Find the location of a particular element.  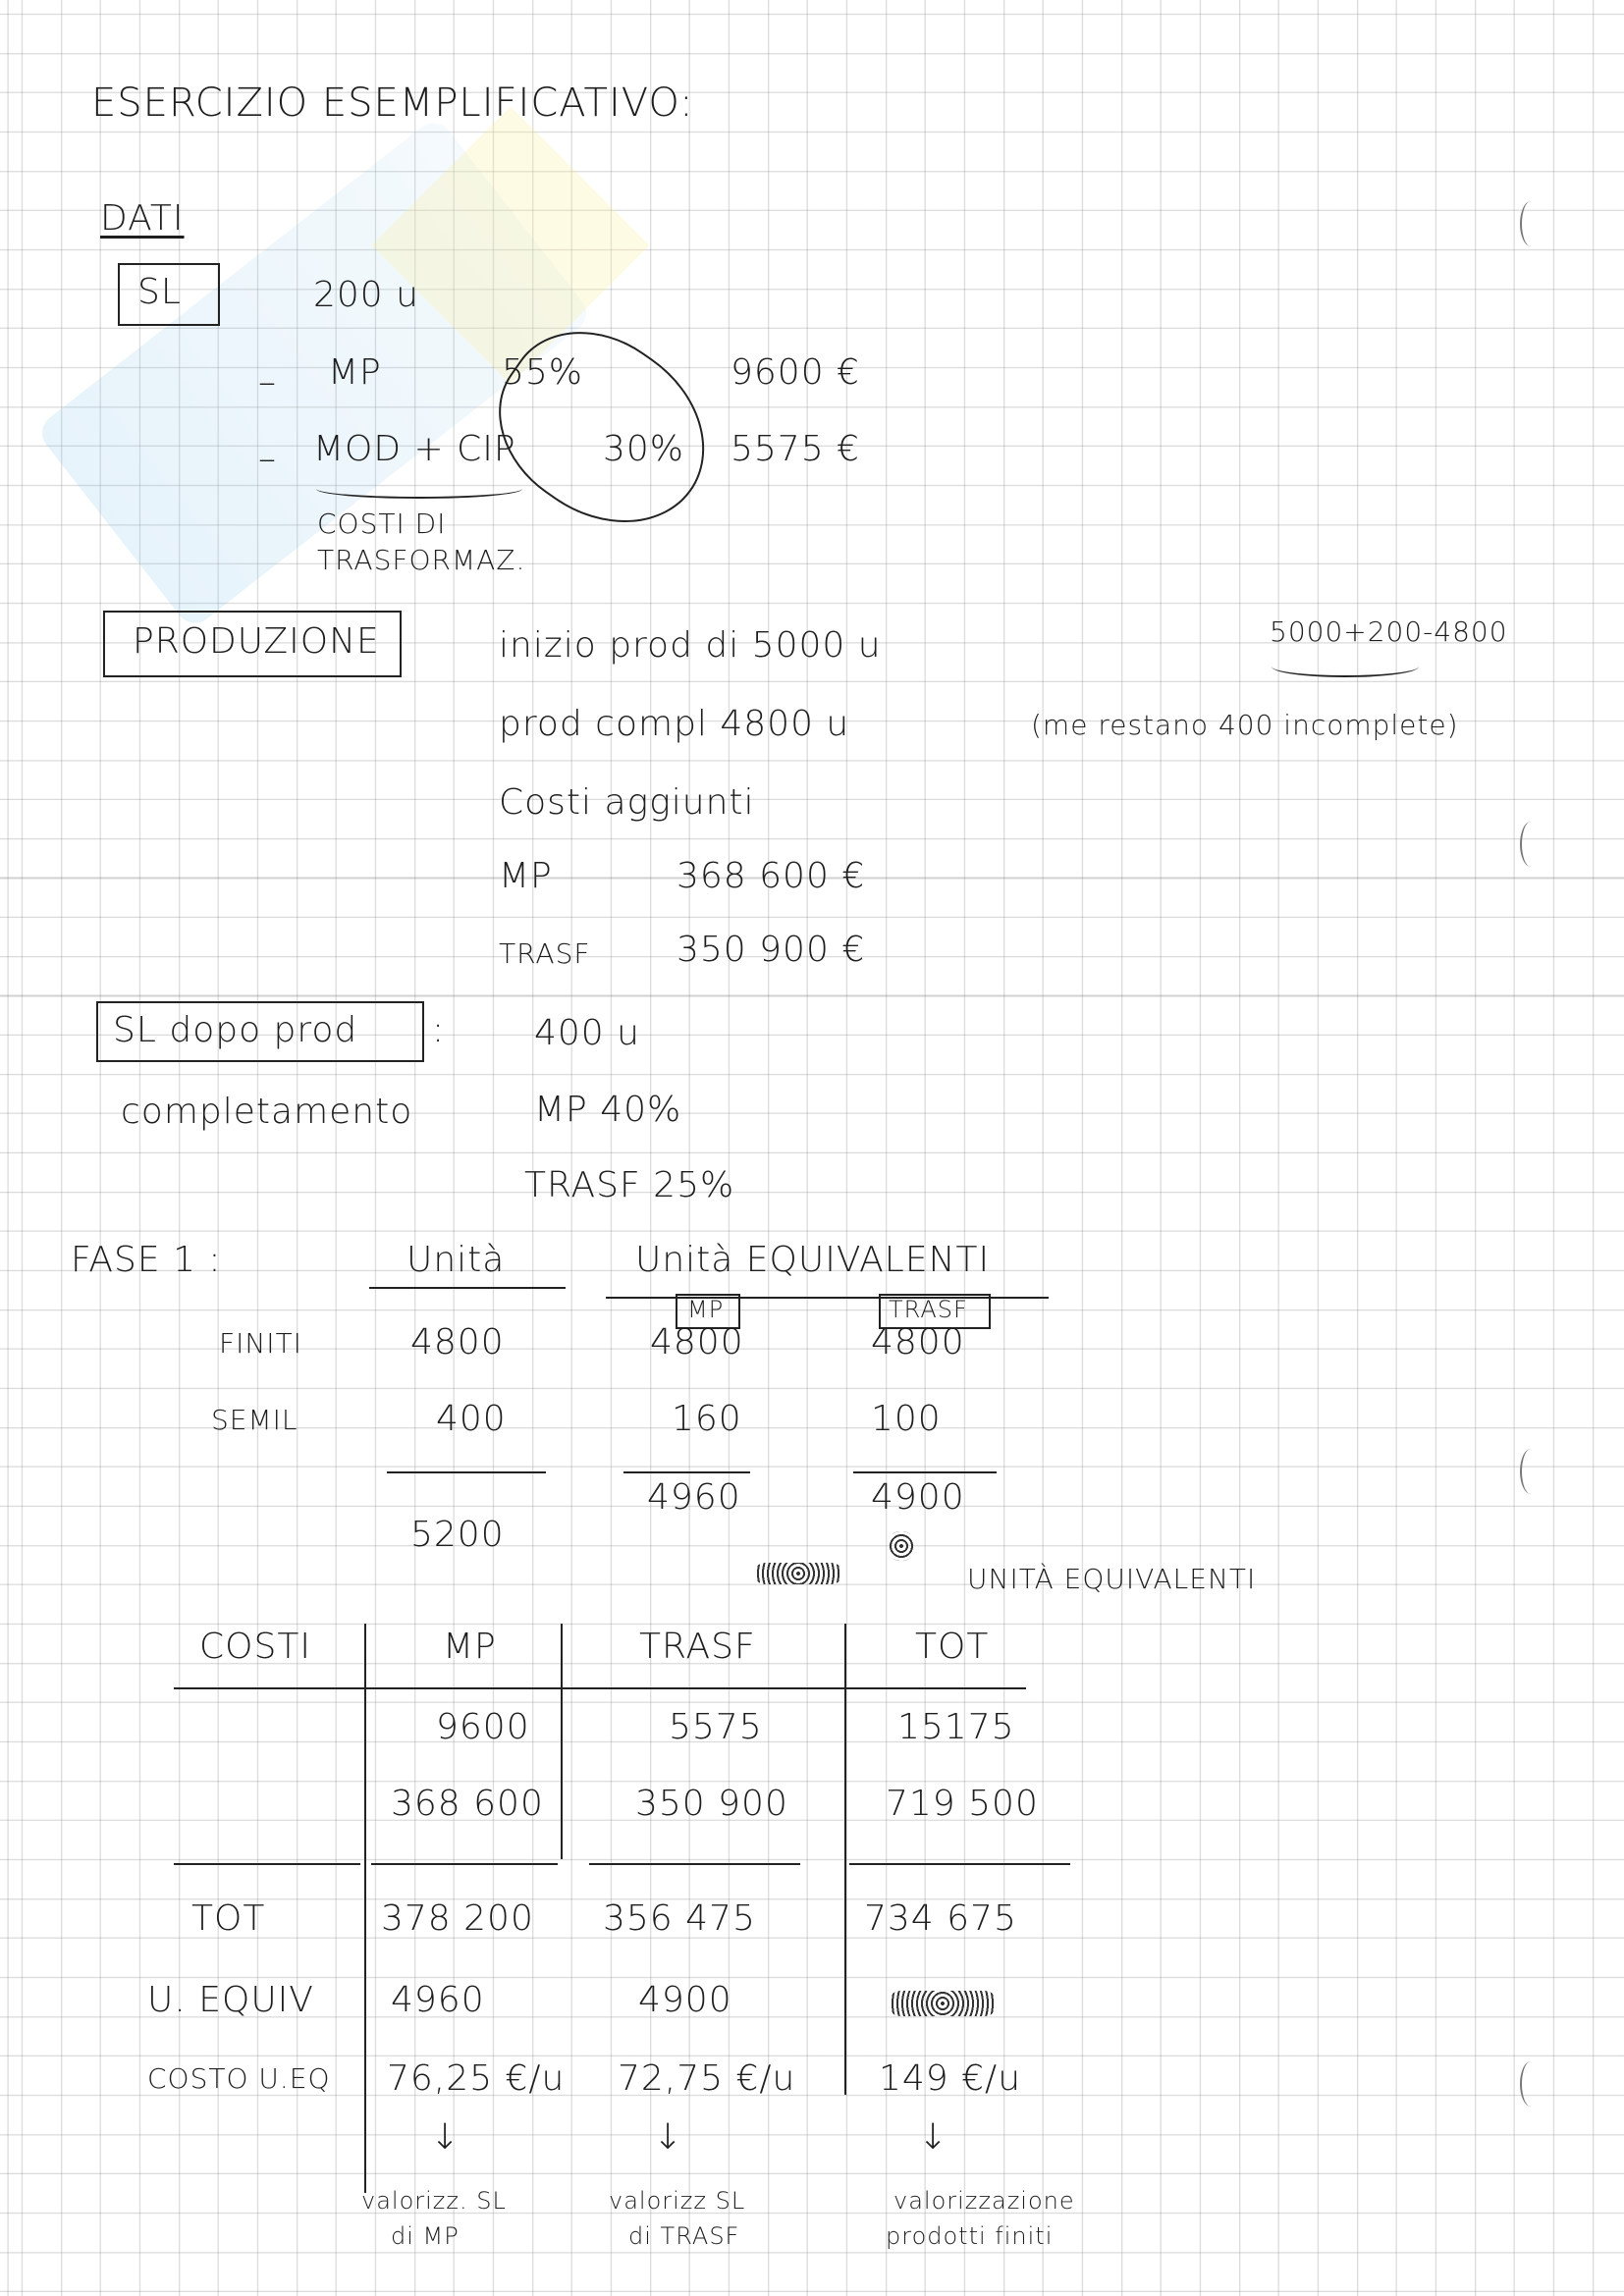

sl-dopo-box is located at coordinates (260, 1032).